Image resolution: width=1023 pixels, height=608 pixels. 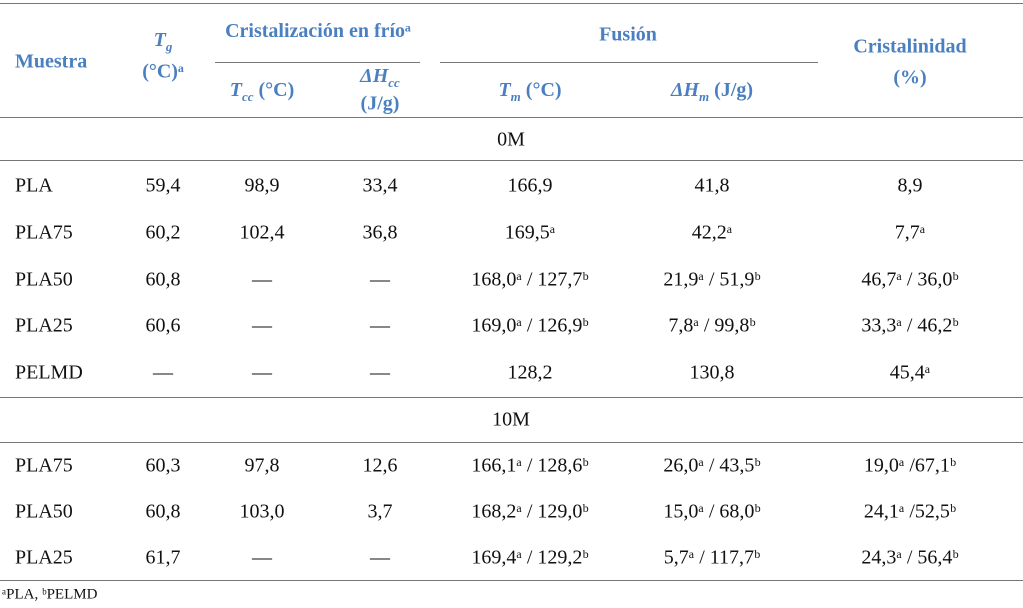 What do you see at coordinates (712, 465) in the screenshot?
I see `cell: 26,0ᵃ / 43,5ᵇ` at bounding box center [712, 465].